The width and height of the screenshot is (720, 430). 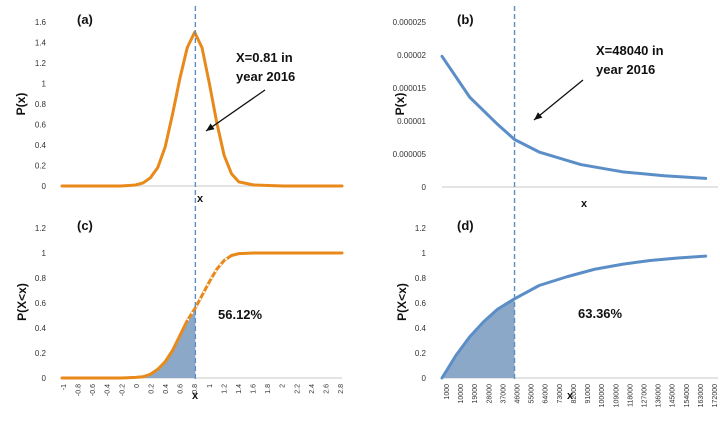 What do you see at coordinates (600, 313) in the screenshot?
I see `panel-d-percentage: 63.36%` at bounding box center [600, 313].